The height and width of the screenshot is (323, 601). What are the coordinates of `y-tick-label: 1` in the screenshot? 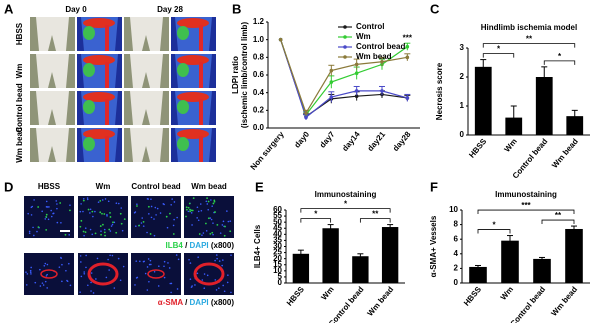 It's located at (462, 105).